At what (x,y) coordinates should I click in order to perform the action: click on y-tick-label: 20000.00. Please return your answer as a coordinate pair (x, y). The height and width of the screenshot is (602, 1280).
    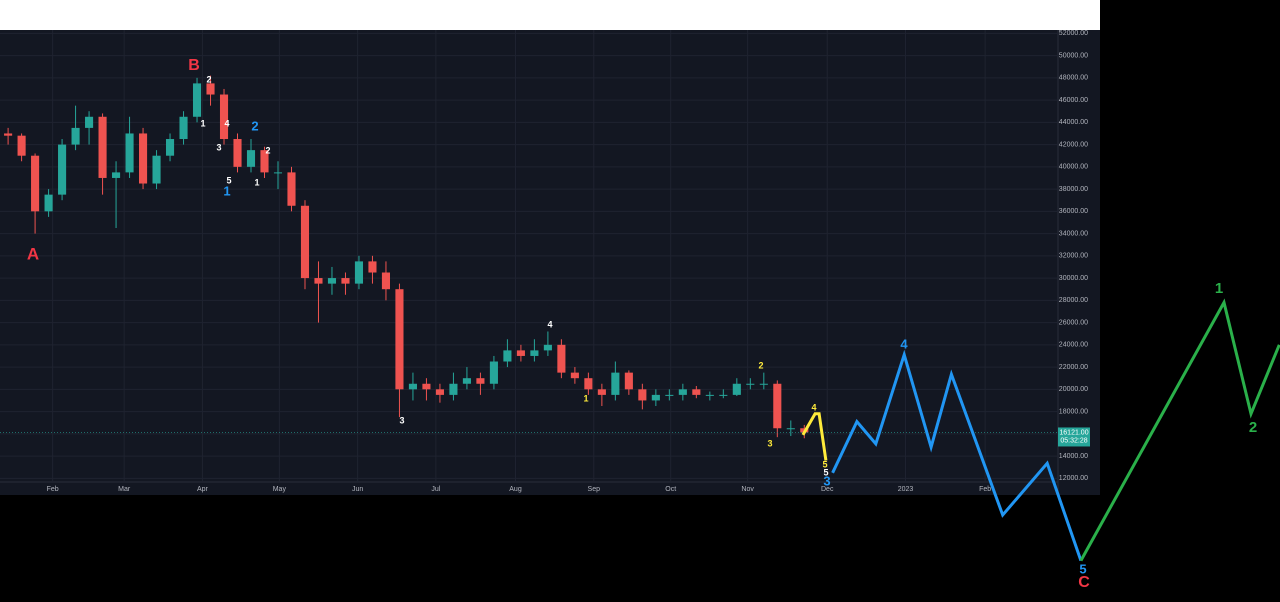
    Looking at the image, I should click on (1073, 389).